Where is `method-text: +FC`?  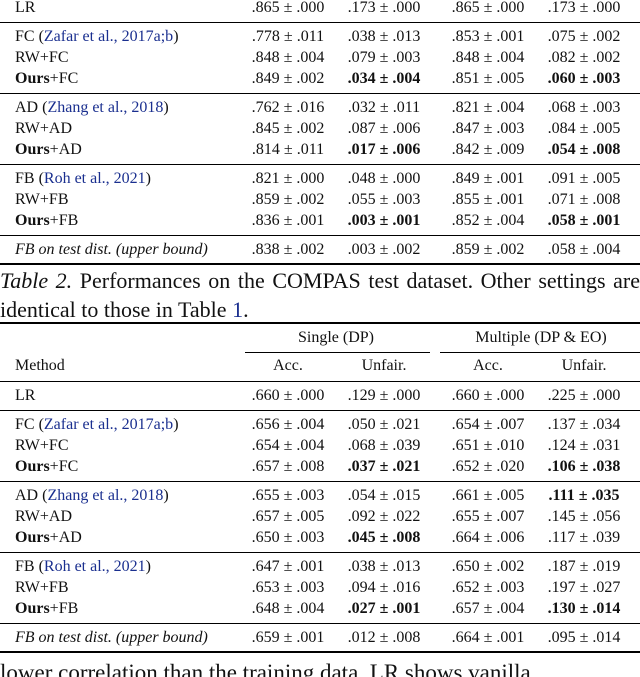 method-text: +FC is located at coordinates (64, 466).